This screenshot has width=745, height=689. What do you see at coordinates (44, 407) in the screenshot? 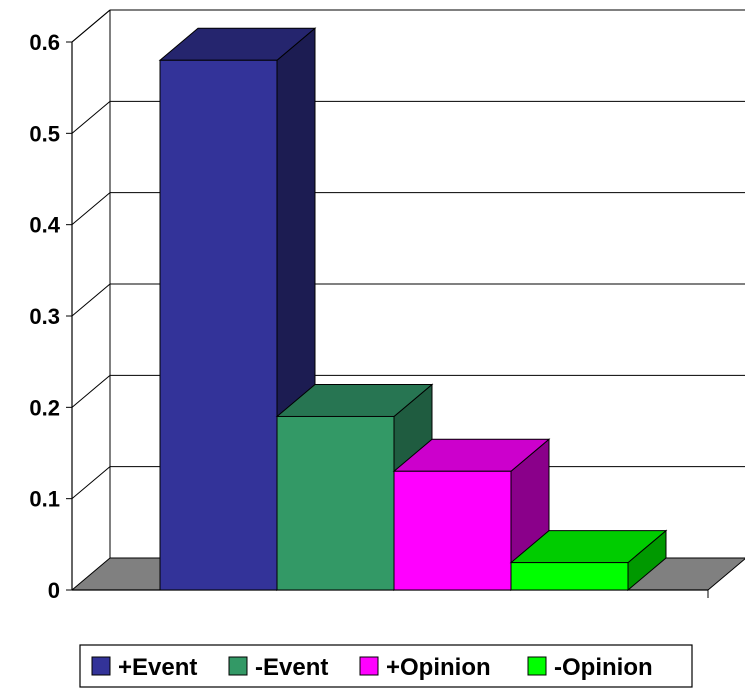
I see `y-tick-label: 0.2` at bounding box center [44, 407].